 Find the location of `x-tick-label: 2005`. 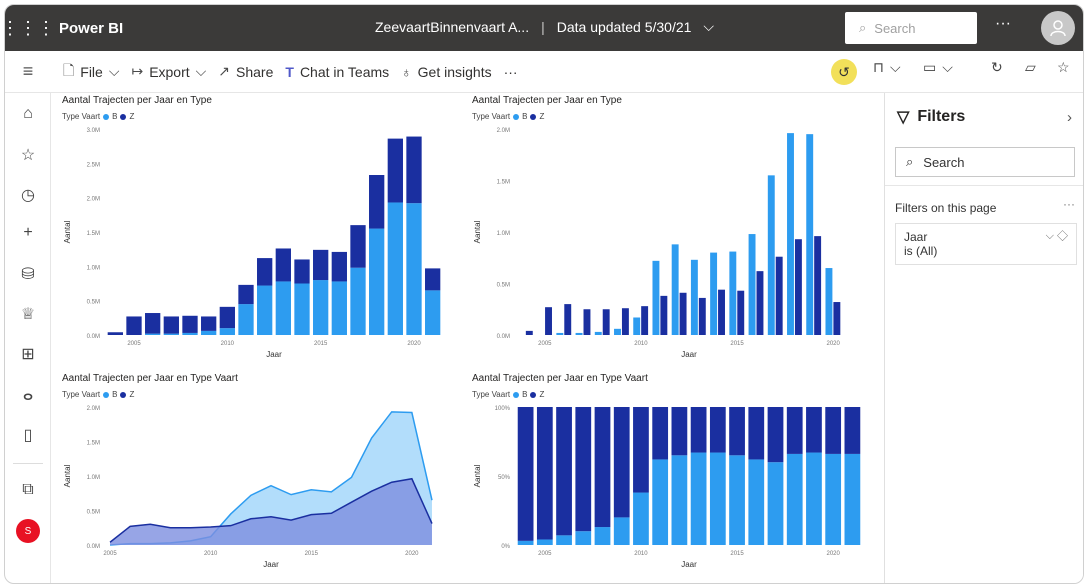

x-tick-label: 2005 is located at coordinates (545, 554).